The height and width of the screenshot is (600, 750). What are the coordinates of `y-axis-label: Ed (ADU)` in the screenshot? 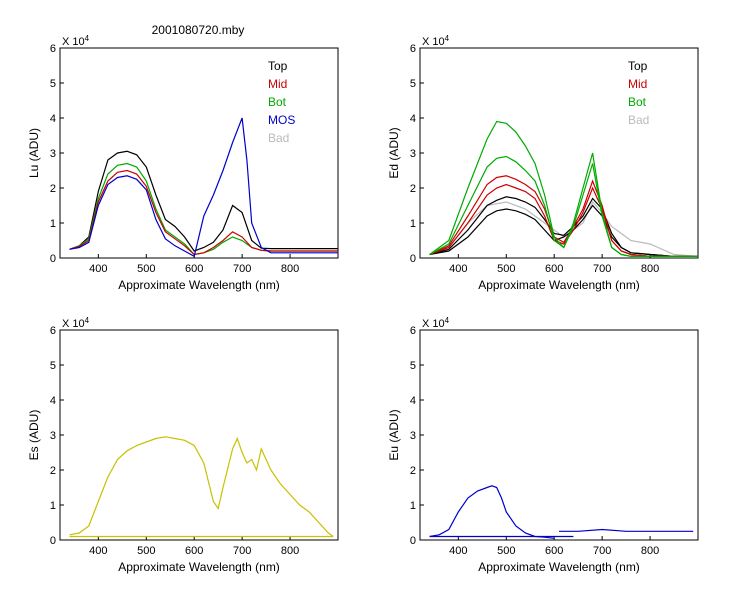 It's located at (394, 152).